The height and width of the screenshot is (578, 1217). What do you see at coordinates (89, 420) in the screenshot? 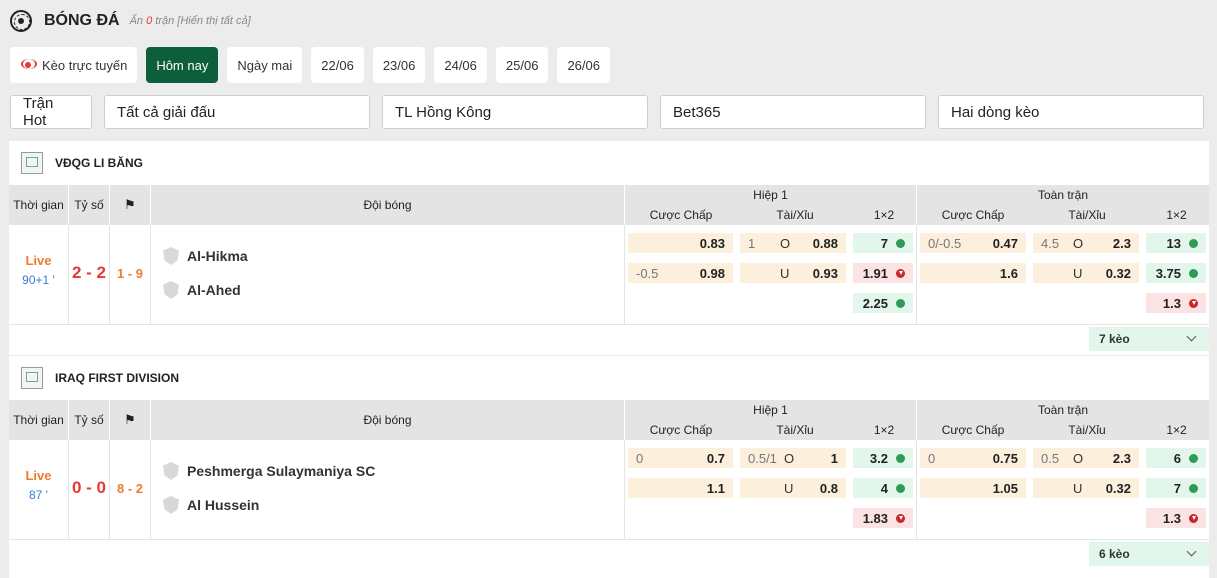
I see `col-score: Tỷ số` at bounding box center [89, 420].